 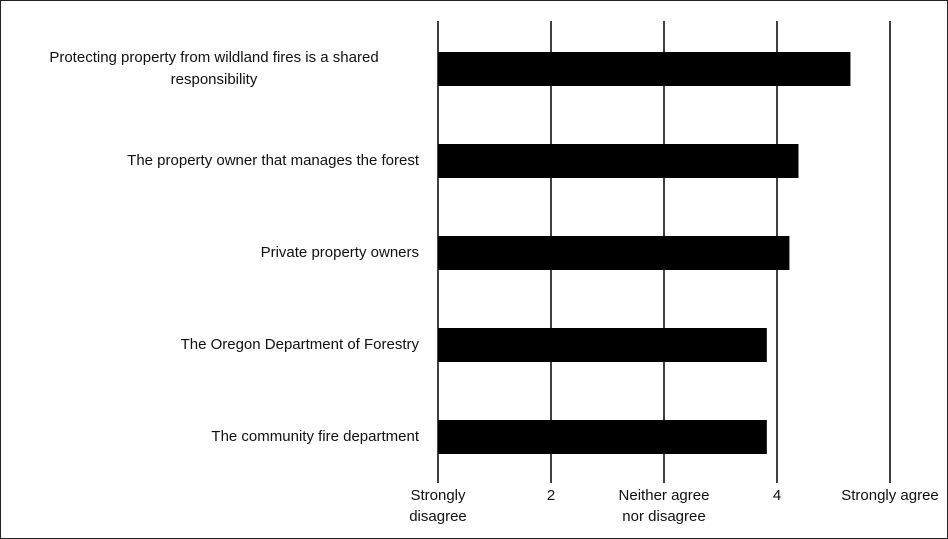 What do you see at coordinates (551, 495) in the screenshot?
I see `x-tick-label: 2` at bounding box center [551, 495].